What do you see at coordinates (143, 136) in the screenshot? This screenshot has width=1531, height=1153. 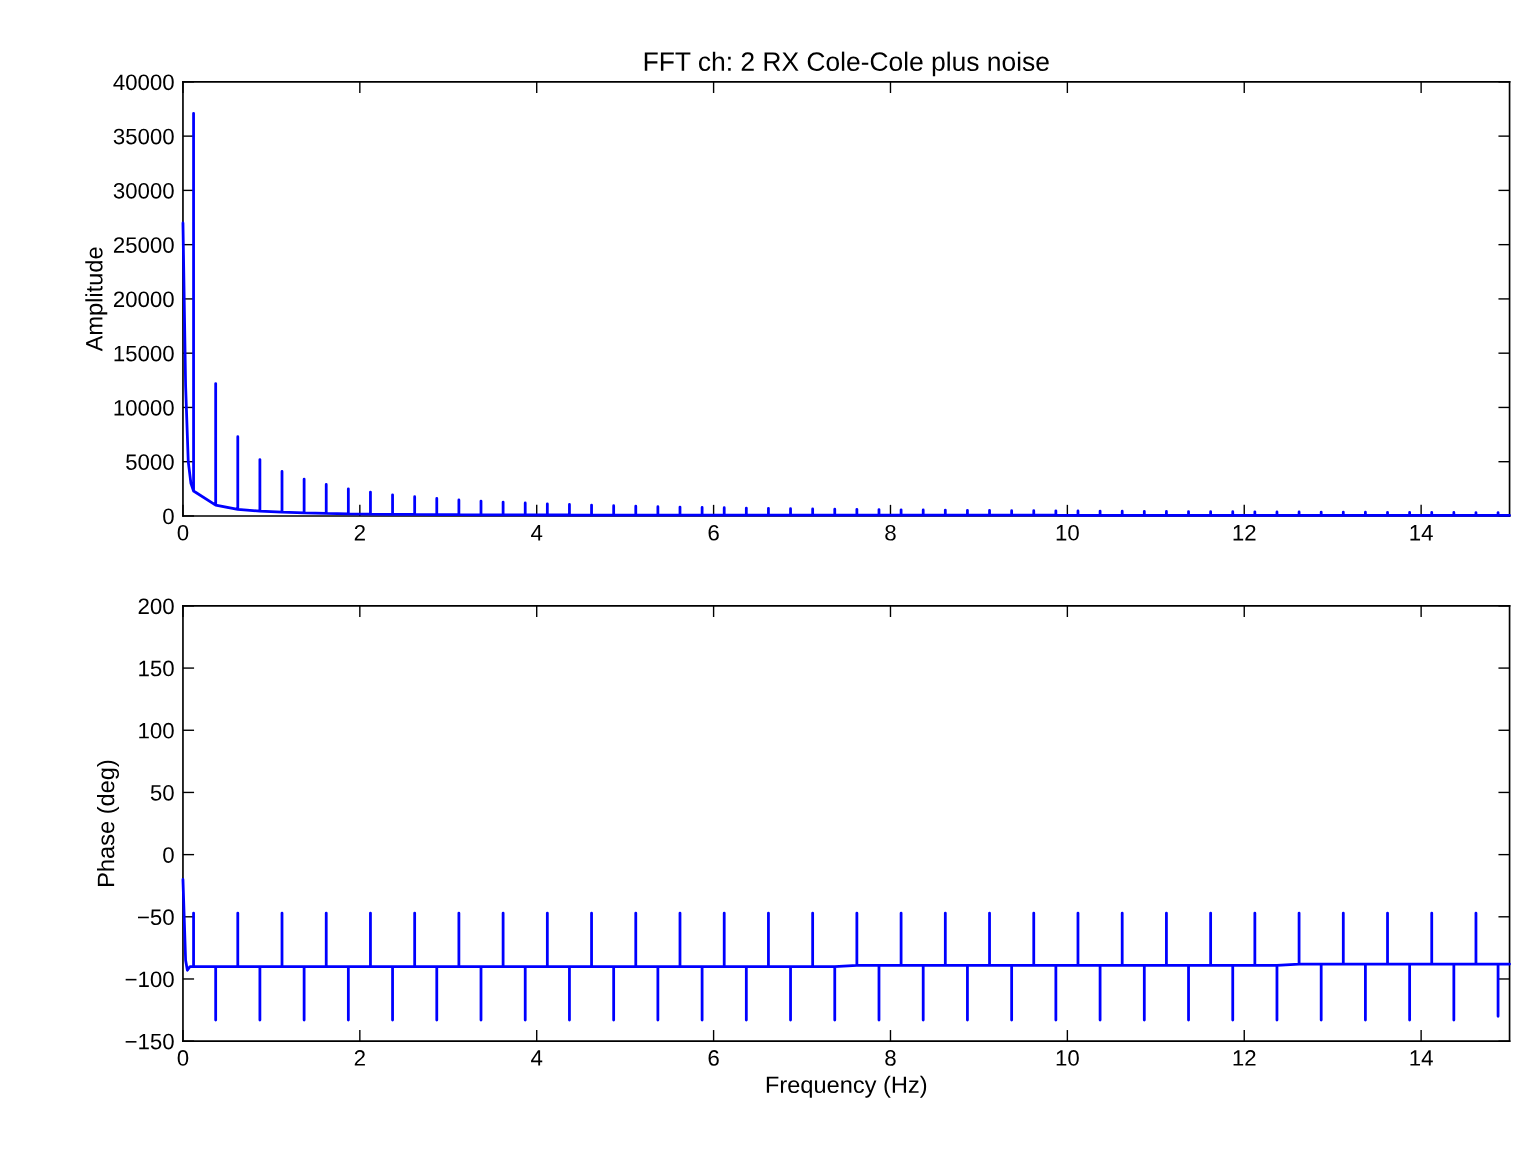 I see `y-tick-label: 35000` at bounding box center [143, 136].